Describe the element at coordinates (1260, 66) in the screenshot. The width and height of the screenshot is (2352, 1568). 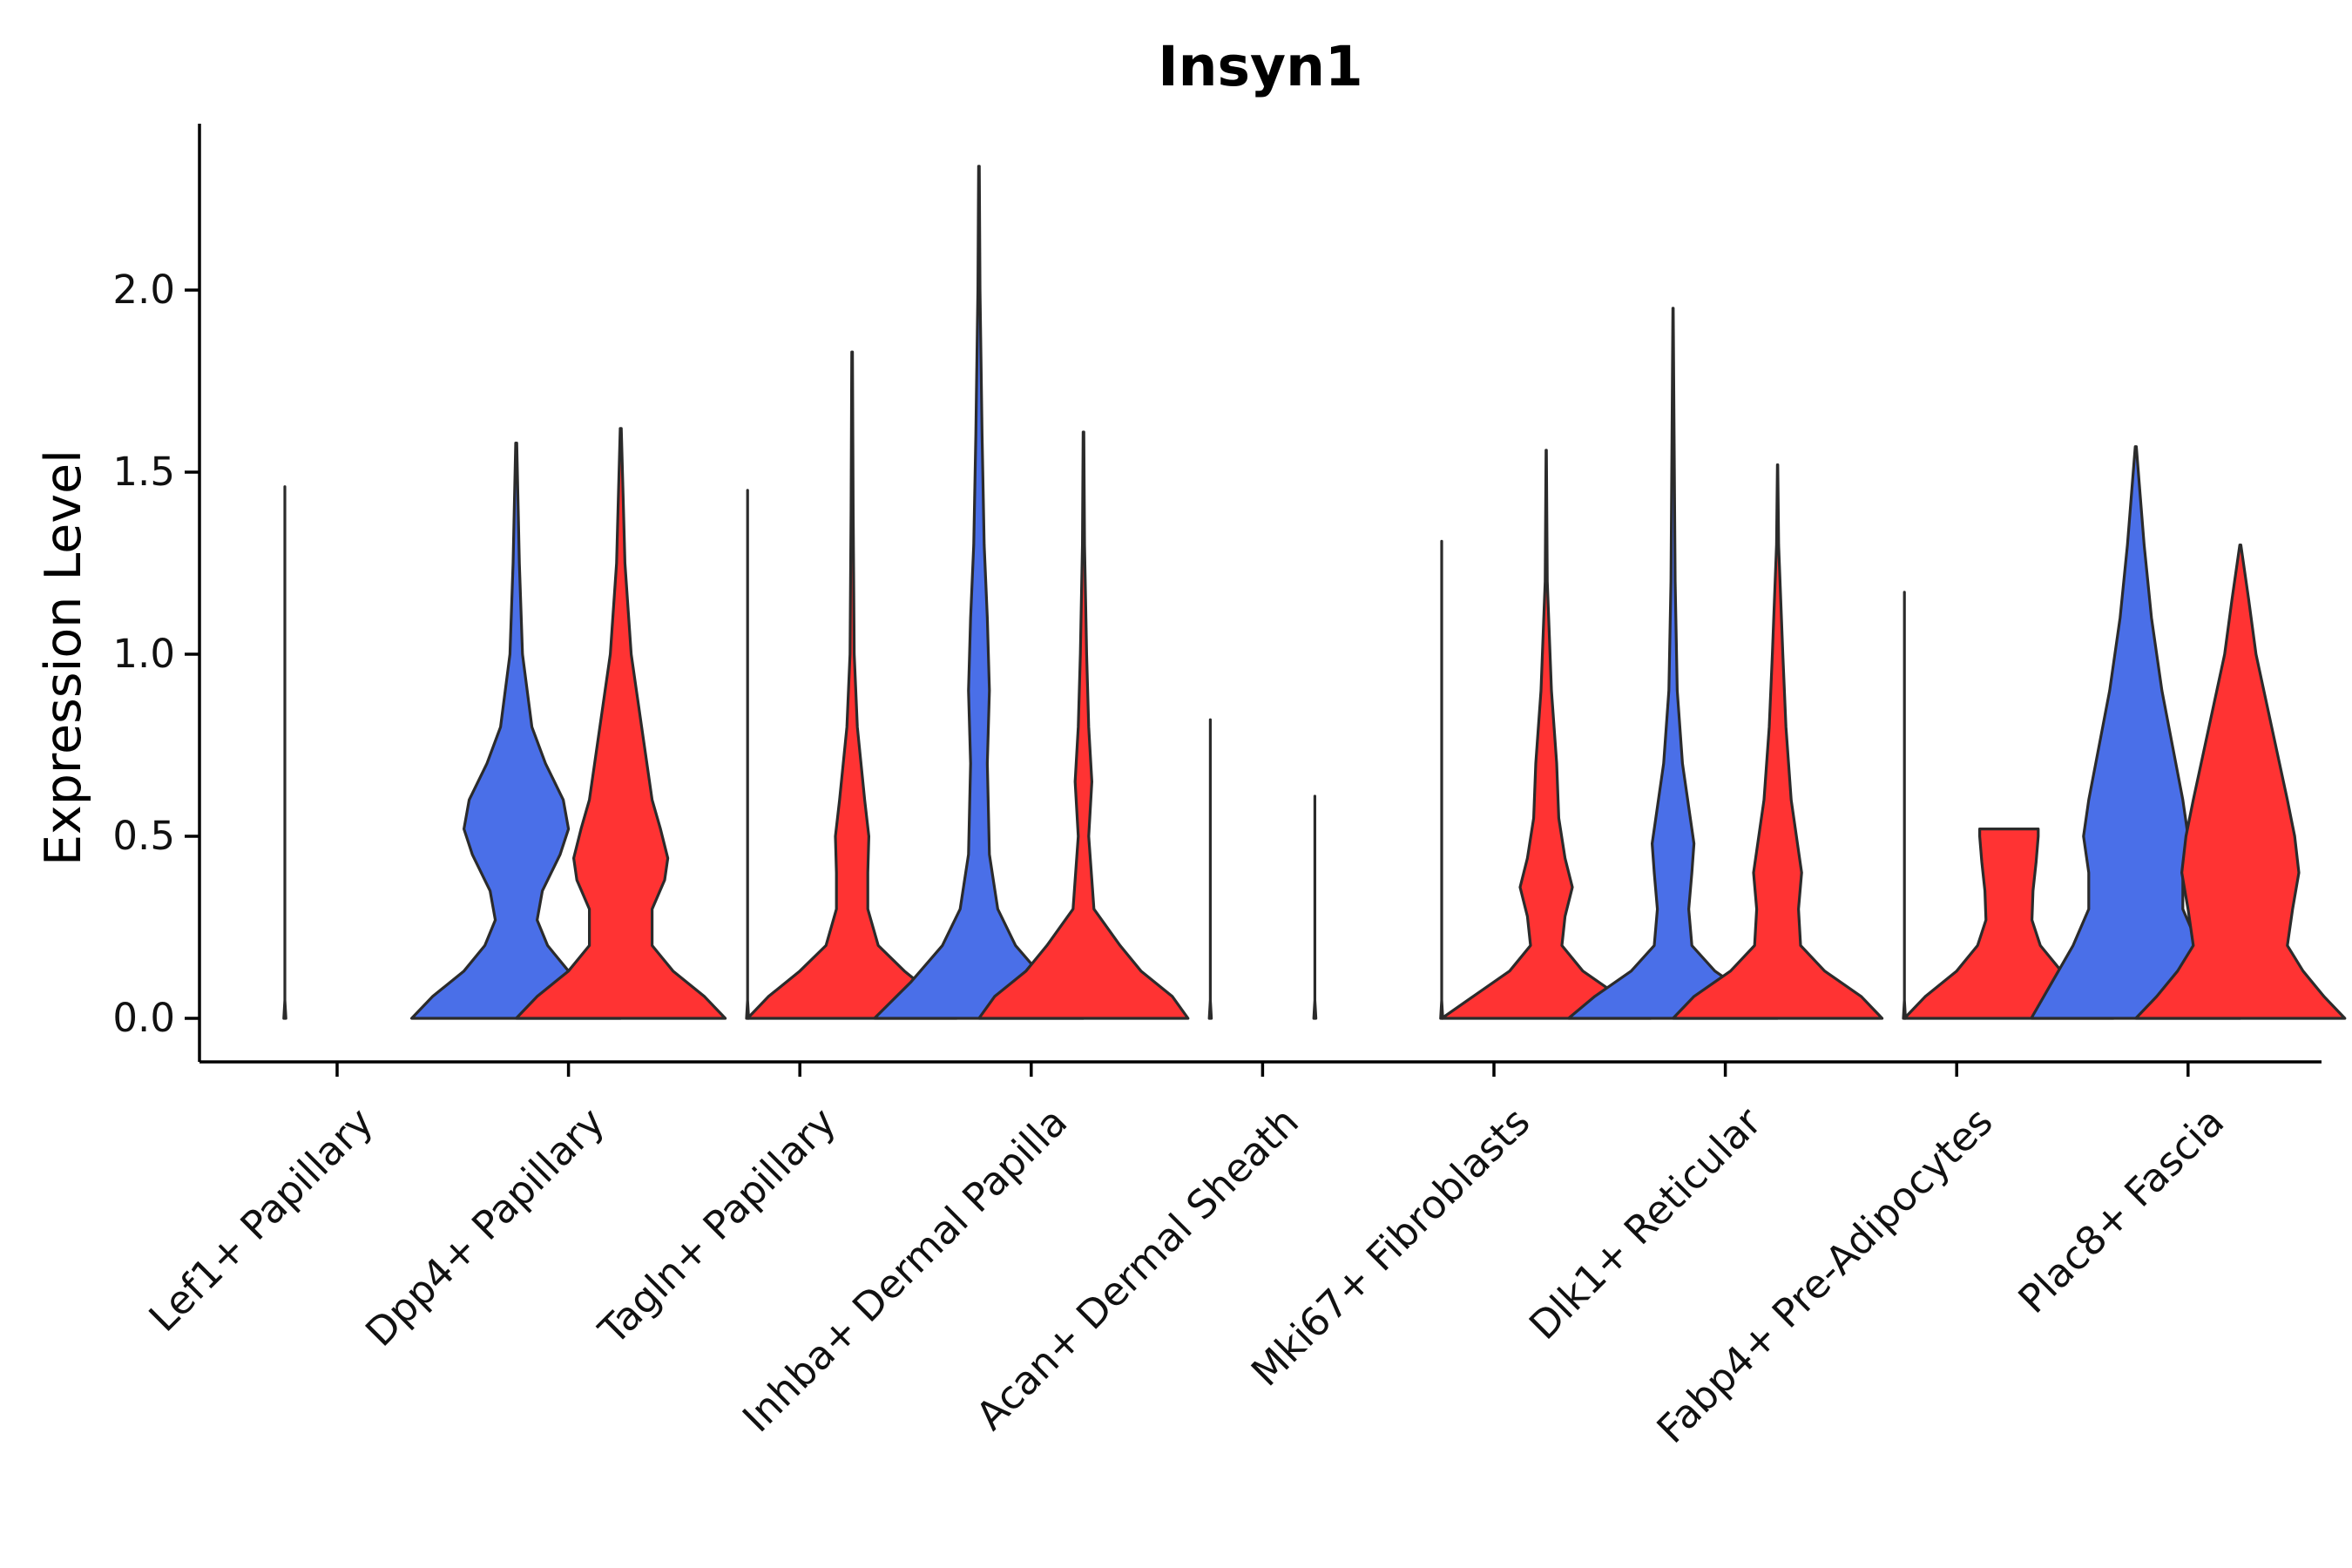
I see `chart-title: Insyn1` at that location.